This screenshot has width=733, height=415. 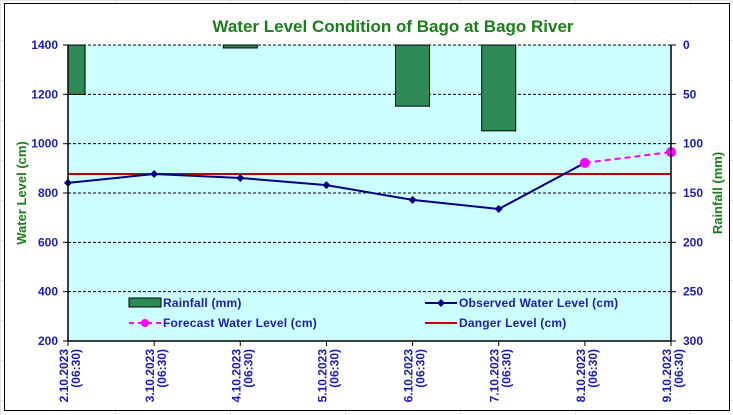 I want to click on legend-item: Rainfall (mm), so click(x=185, y=303).